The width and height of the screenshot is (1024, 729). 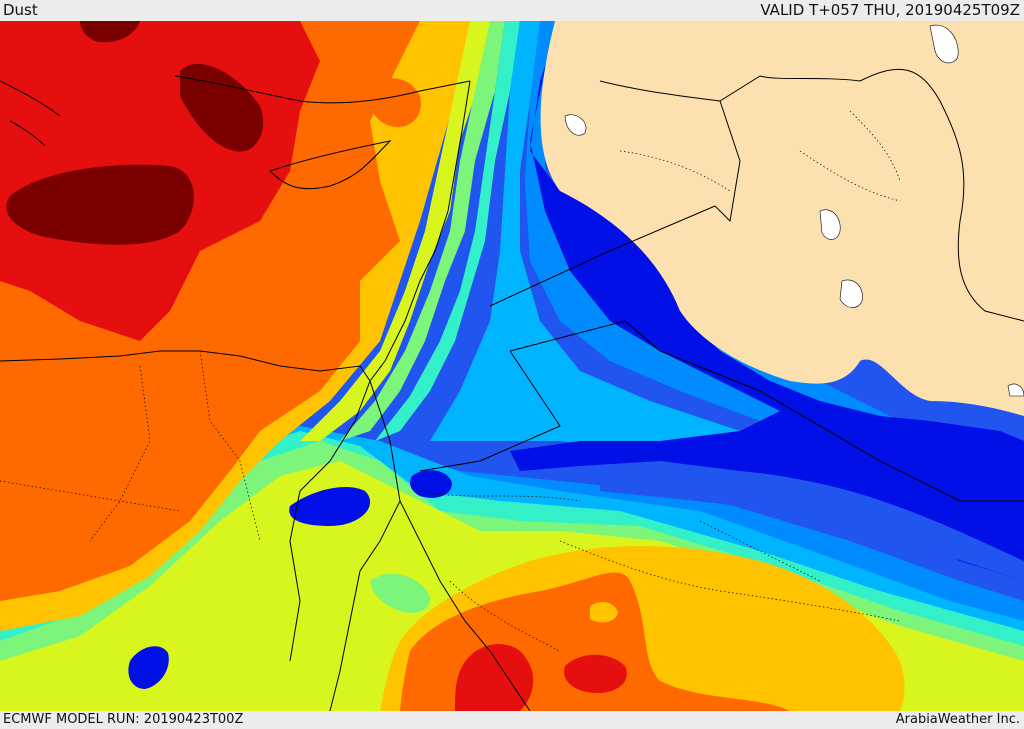 What do you see at coordinates (394, 102) in the screenshot?
I see `band-orange-inset` at bounding box center [394, 102].